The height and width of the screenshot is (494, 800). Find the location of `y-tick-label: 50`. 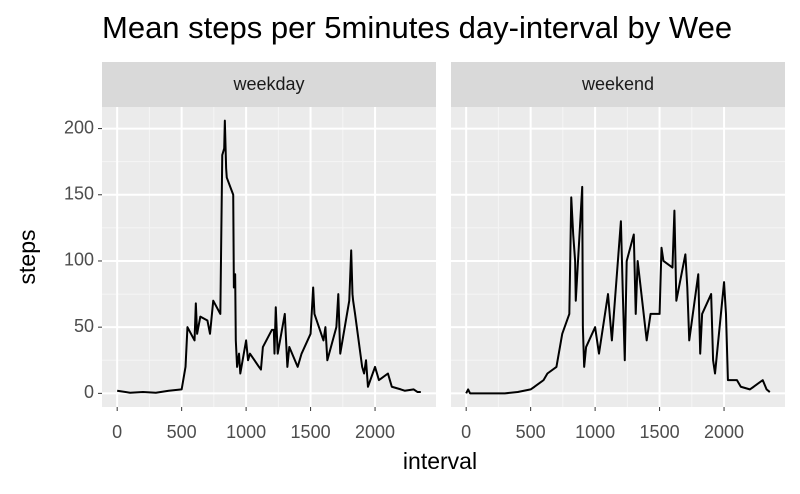

y-tick-label: 50 is located at coordinates (84, 326).